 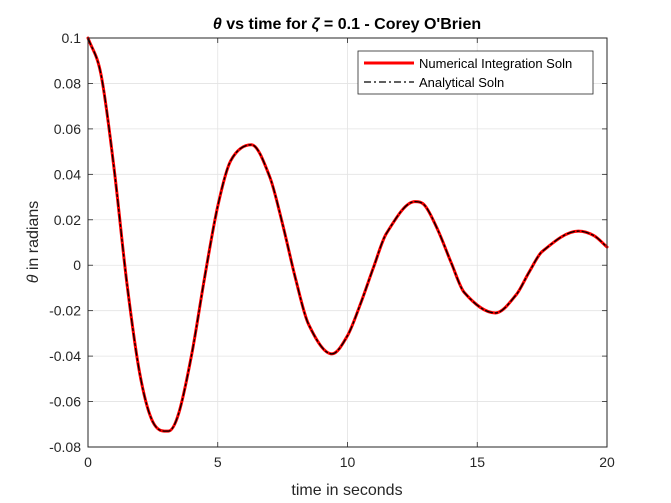 I want to click on y-tick-label: 0.06, so click(x=67, y=129).